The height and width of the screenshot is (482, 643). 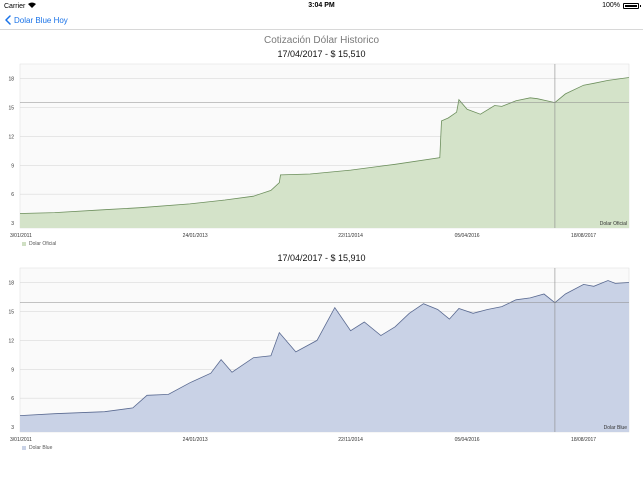 I want to click on carrier-label: Carrier, so click(x=15, y=6).